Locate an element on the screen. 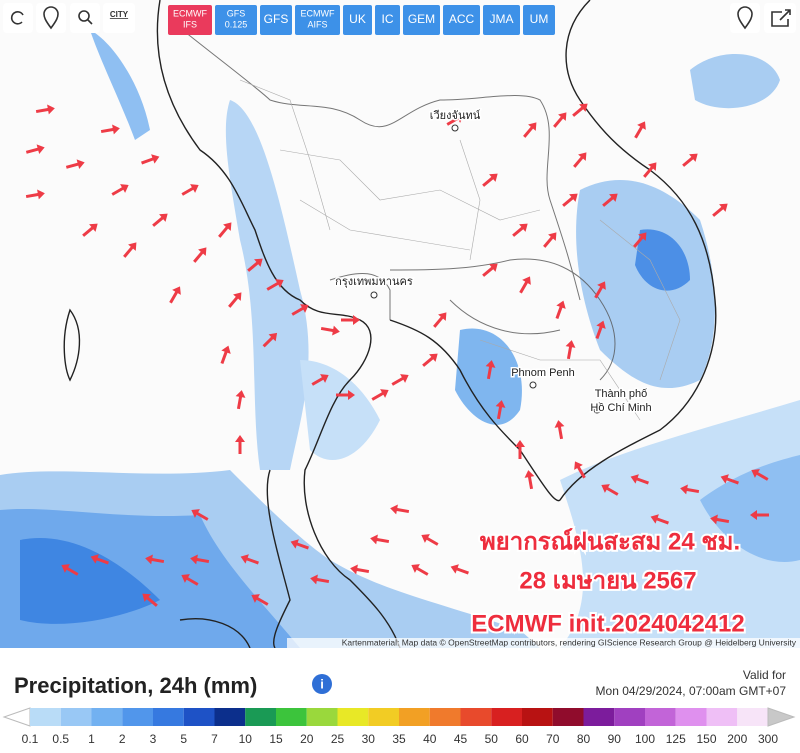 The height and width of the screenshot is (753, 800). overlay-line: 28 เมษายน 2567 is located at coordinates (607, 580).